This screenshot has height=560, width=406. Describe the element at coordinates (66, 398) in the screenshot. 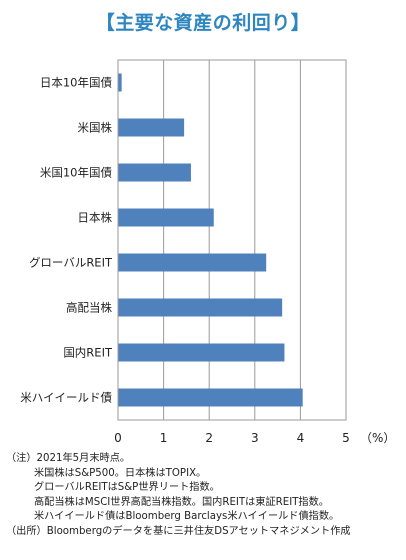

I see `category-label: 米ハイイールド債` at that location.